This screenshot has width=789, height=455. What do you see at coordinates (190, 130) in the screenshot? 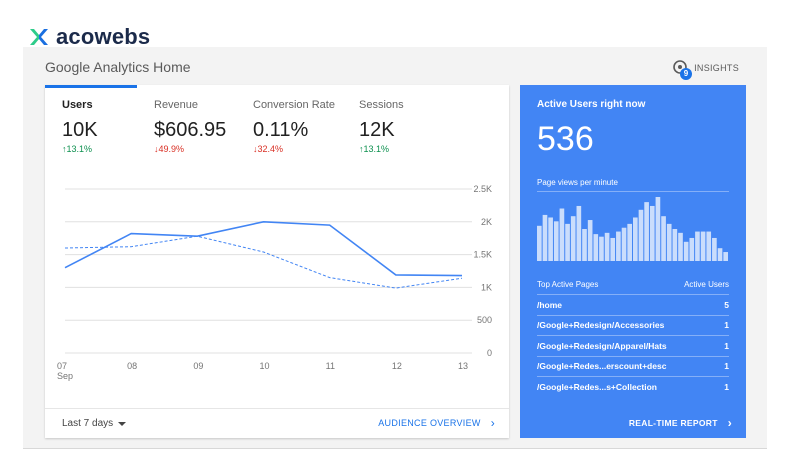
I see `metric-value: $606.95` at bounding box center [190, 130].